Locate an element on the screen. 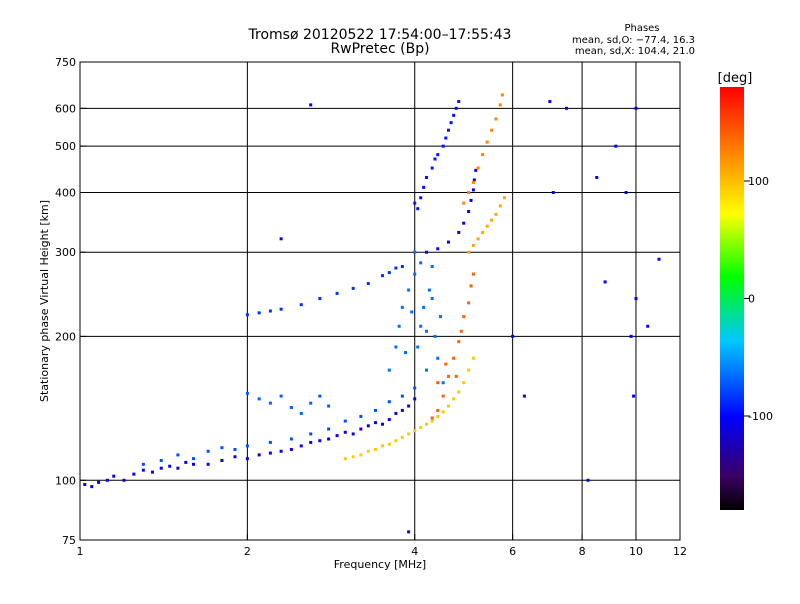 Image resolution: width=800 pixels, height=604 pixels. y-tick-label: 300 is located at coordinates (65, 252).